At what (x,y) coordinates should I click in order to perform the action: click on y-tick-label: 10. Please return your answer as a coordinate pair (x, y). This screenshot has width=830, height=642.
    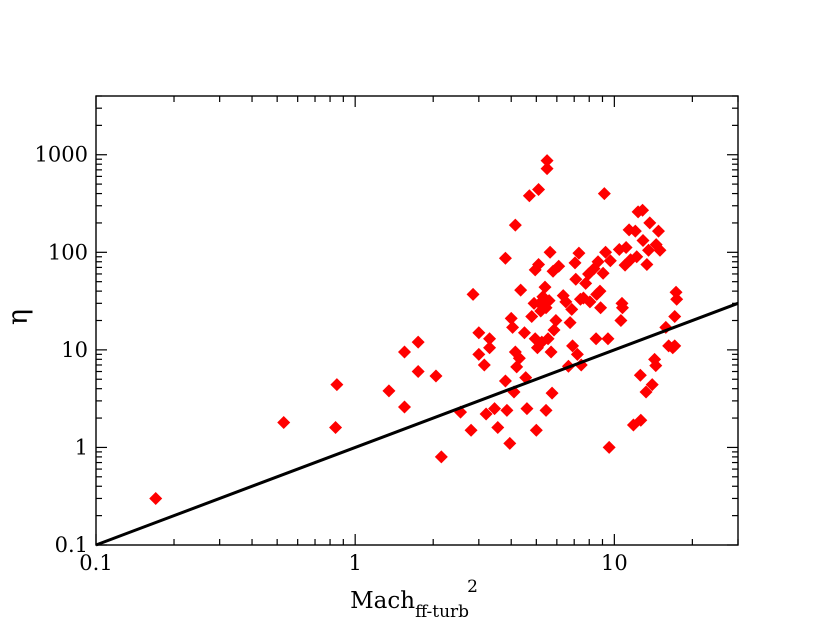
    Looking at the image, I should click on (74, 350).